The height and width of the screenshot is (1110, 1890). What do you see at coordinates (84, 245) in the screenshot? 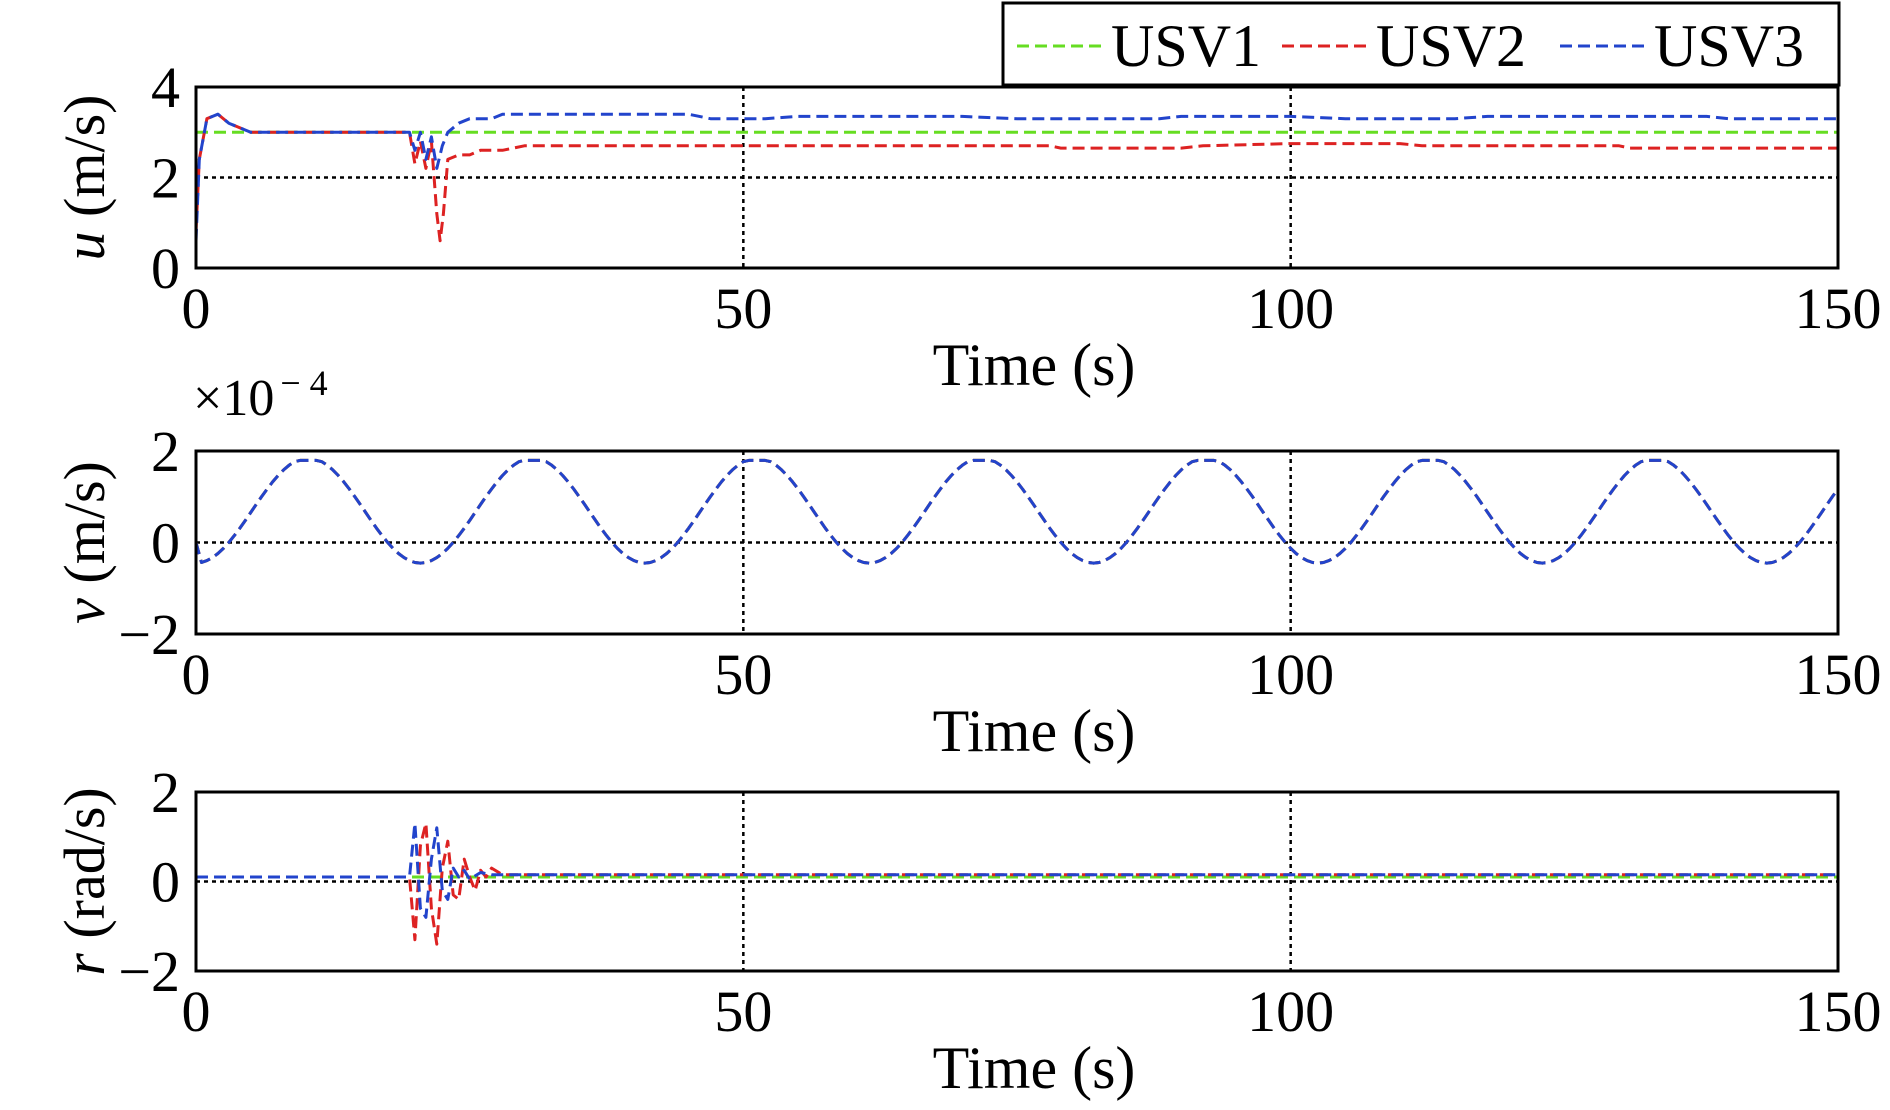
I see `y-axis-symbol: u` at bounding box center [84, 245].